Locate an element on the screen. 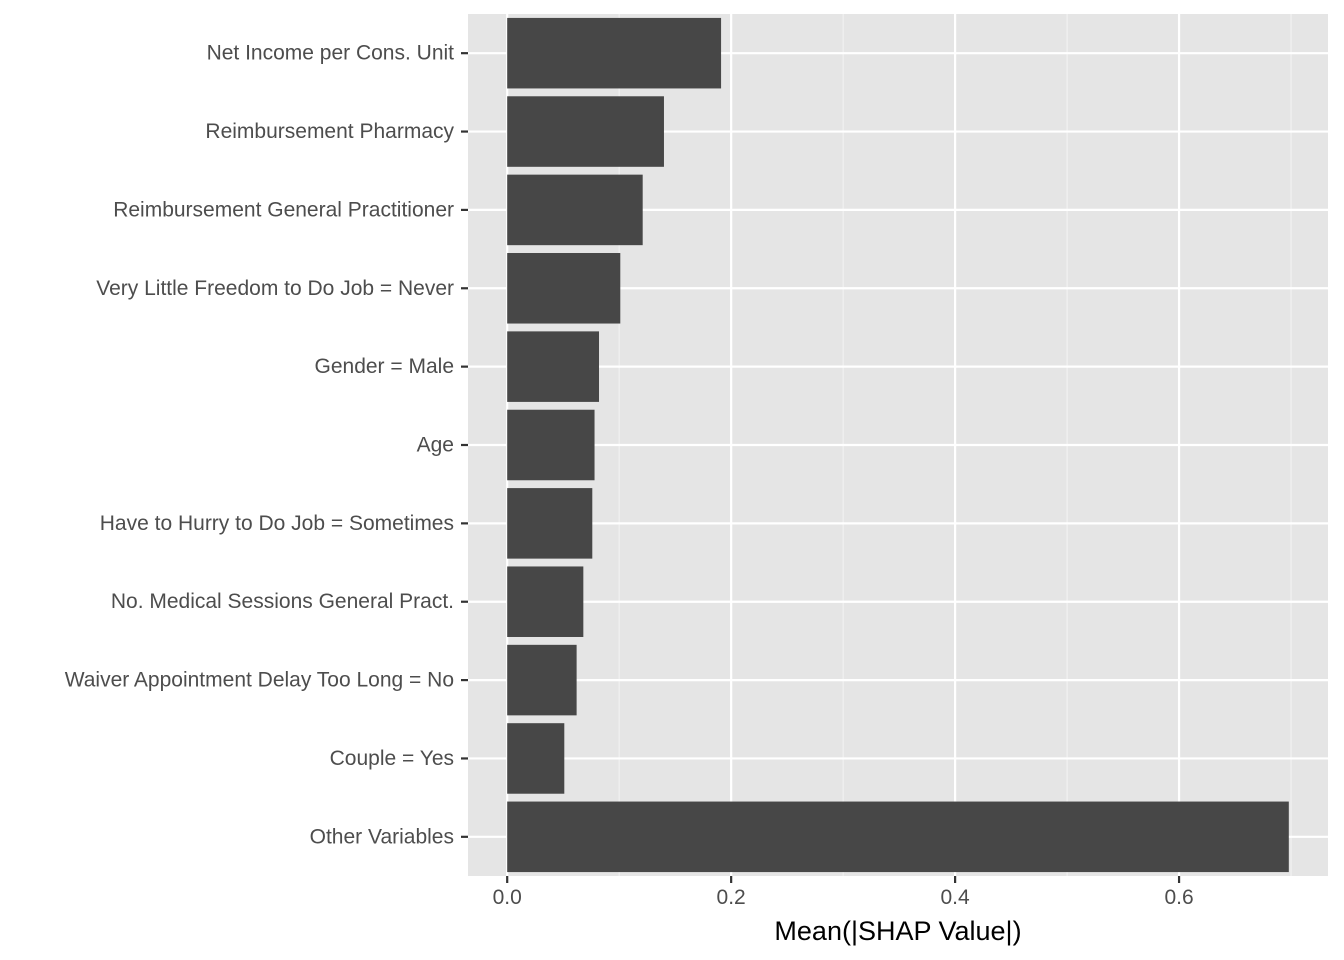  y-tick-label: Gender = Male is located at coordinates (385, 366).